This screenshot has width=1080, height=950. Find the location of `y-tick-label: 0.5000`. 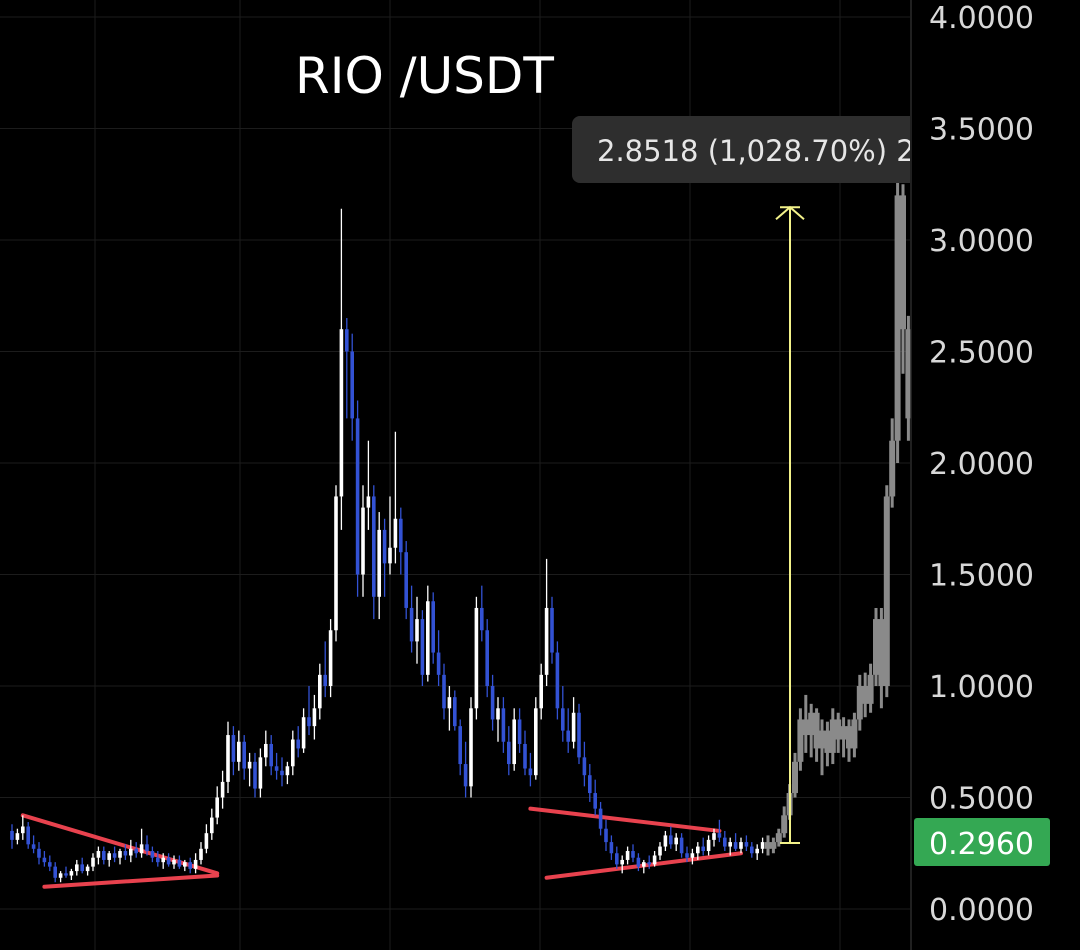

y-tick-label: 0.5000 is located at coordinates (981, 799).